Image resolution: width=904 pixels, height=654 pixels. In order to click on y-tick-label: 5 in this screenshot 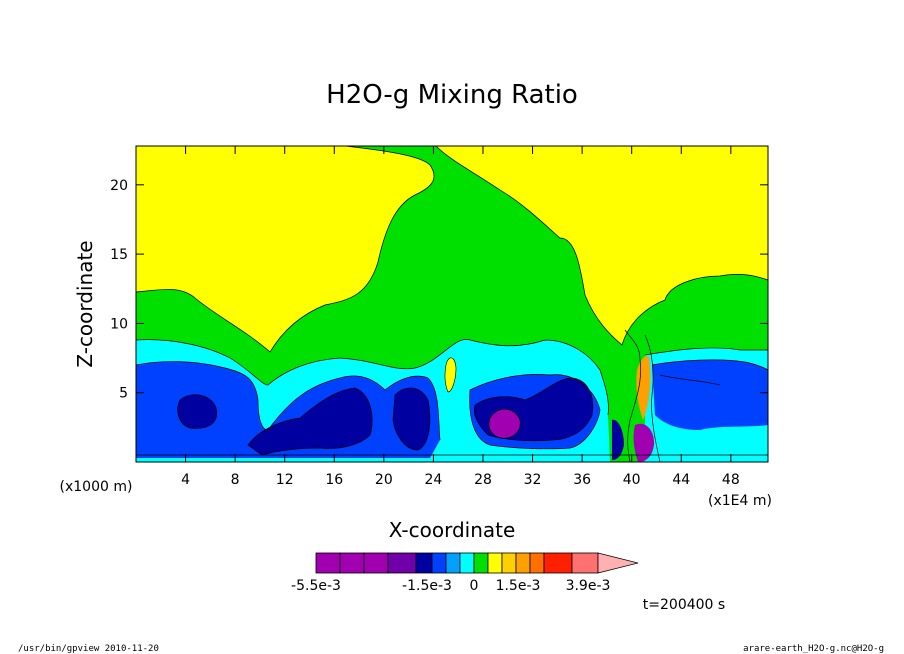, I will do `click(123, 394)`.